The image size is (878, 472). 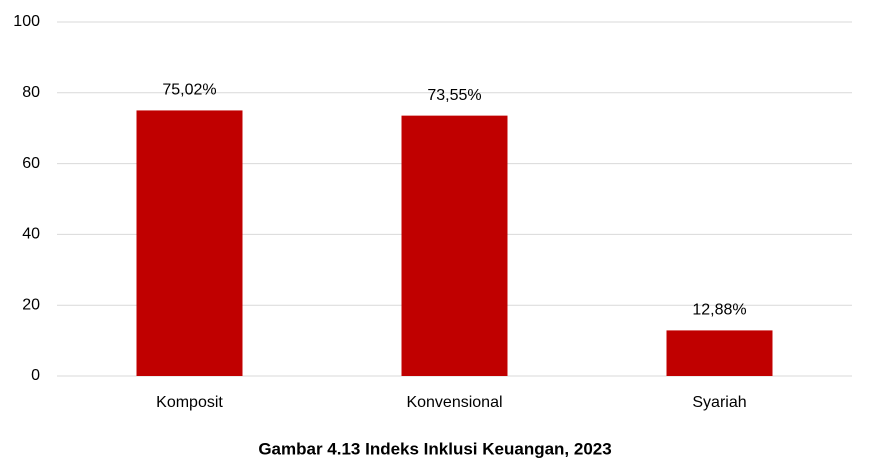 What do you see at coordinates (719, 402) in the screenshot?
I see `x-tick-label: Syariah` at bounding box center [719, 402].